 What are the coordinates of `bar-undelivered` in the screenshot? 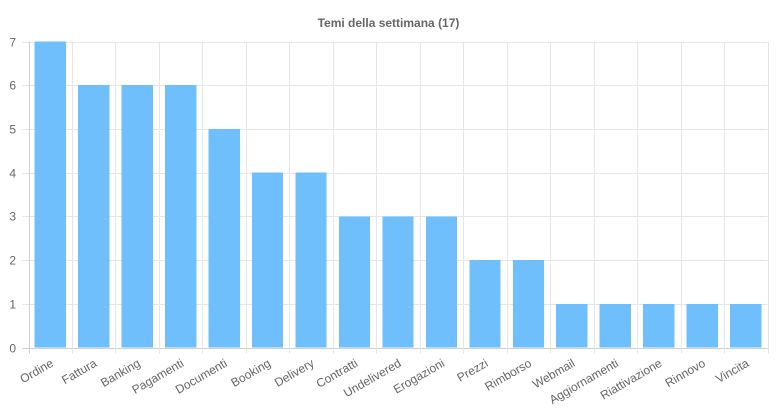 It's located at (398, 282).